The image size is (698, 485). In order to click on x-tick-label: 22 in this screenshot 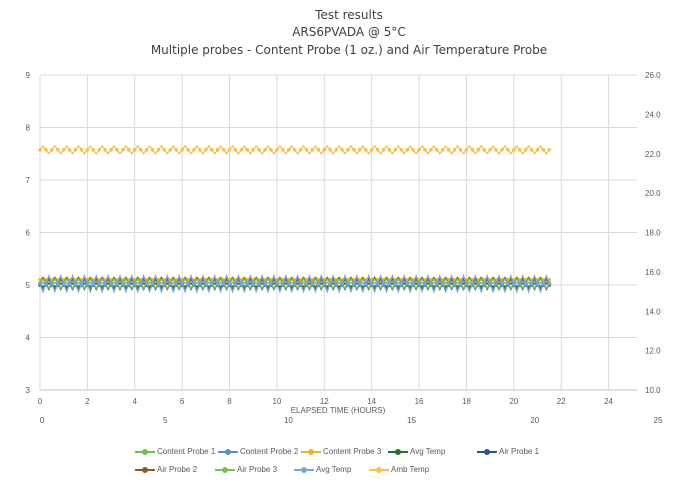, I will do `click(561, 401)`.